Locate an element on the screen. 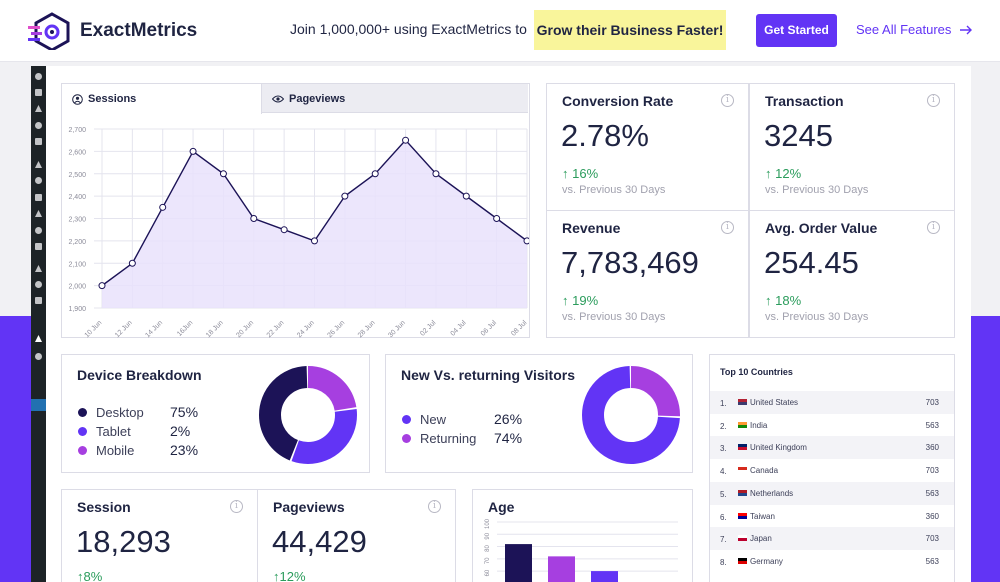 The height and width of the screenshot is (582, 1000). stat-change-value: 8% is located at coordinates (93, 575).